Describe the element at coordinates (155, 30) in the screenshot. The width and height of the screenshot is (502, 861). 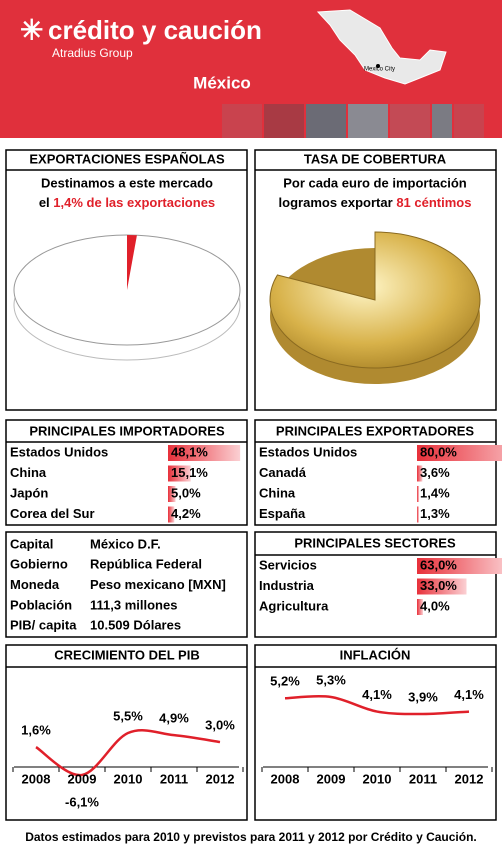
I see `brand: crédito y caución` at that location.